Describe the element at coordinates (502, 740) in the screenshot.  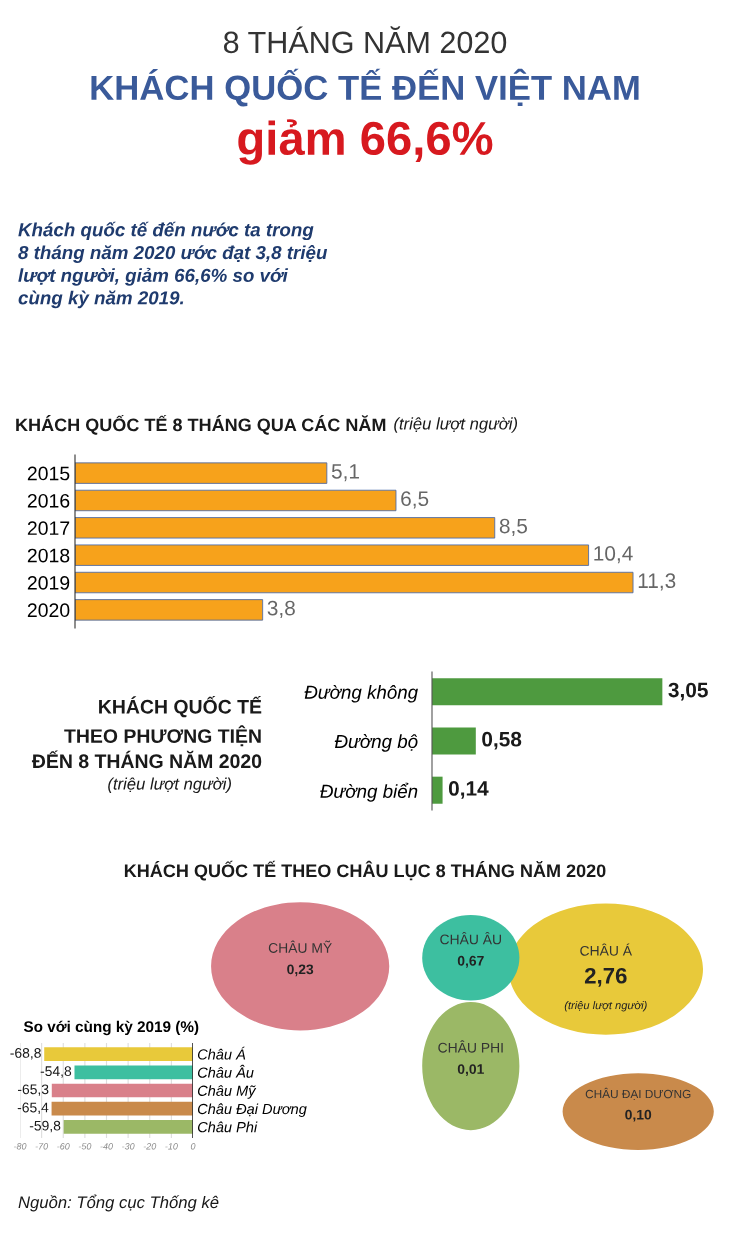
I see `data-label: 0,58` at that location.